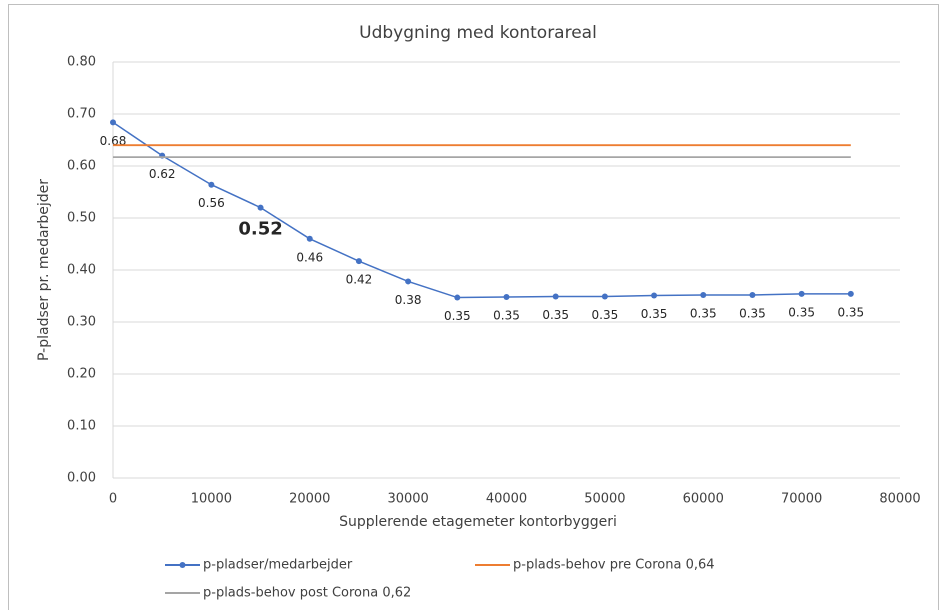  Describe the element at coordinates (478, 33) in the screenshot. I see `chart-title: Udbygning med kontorareal` at that location.